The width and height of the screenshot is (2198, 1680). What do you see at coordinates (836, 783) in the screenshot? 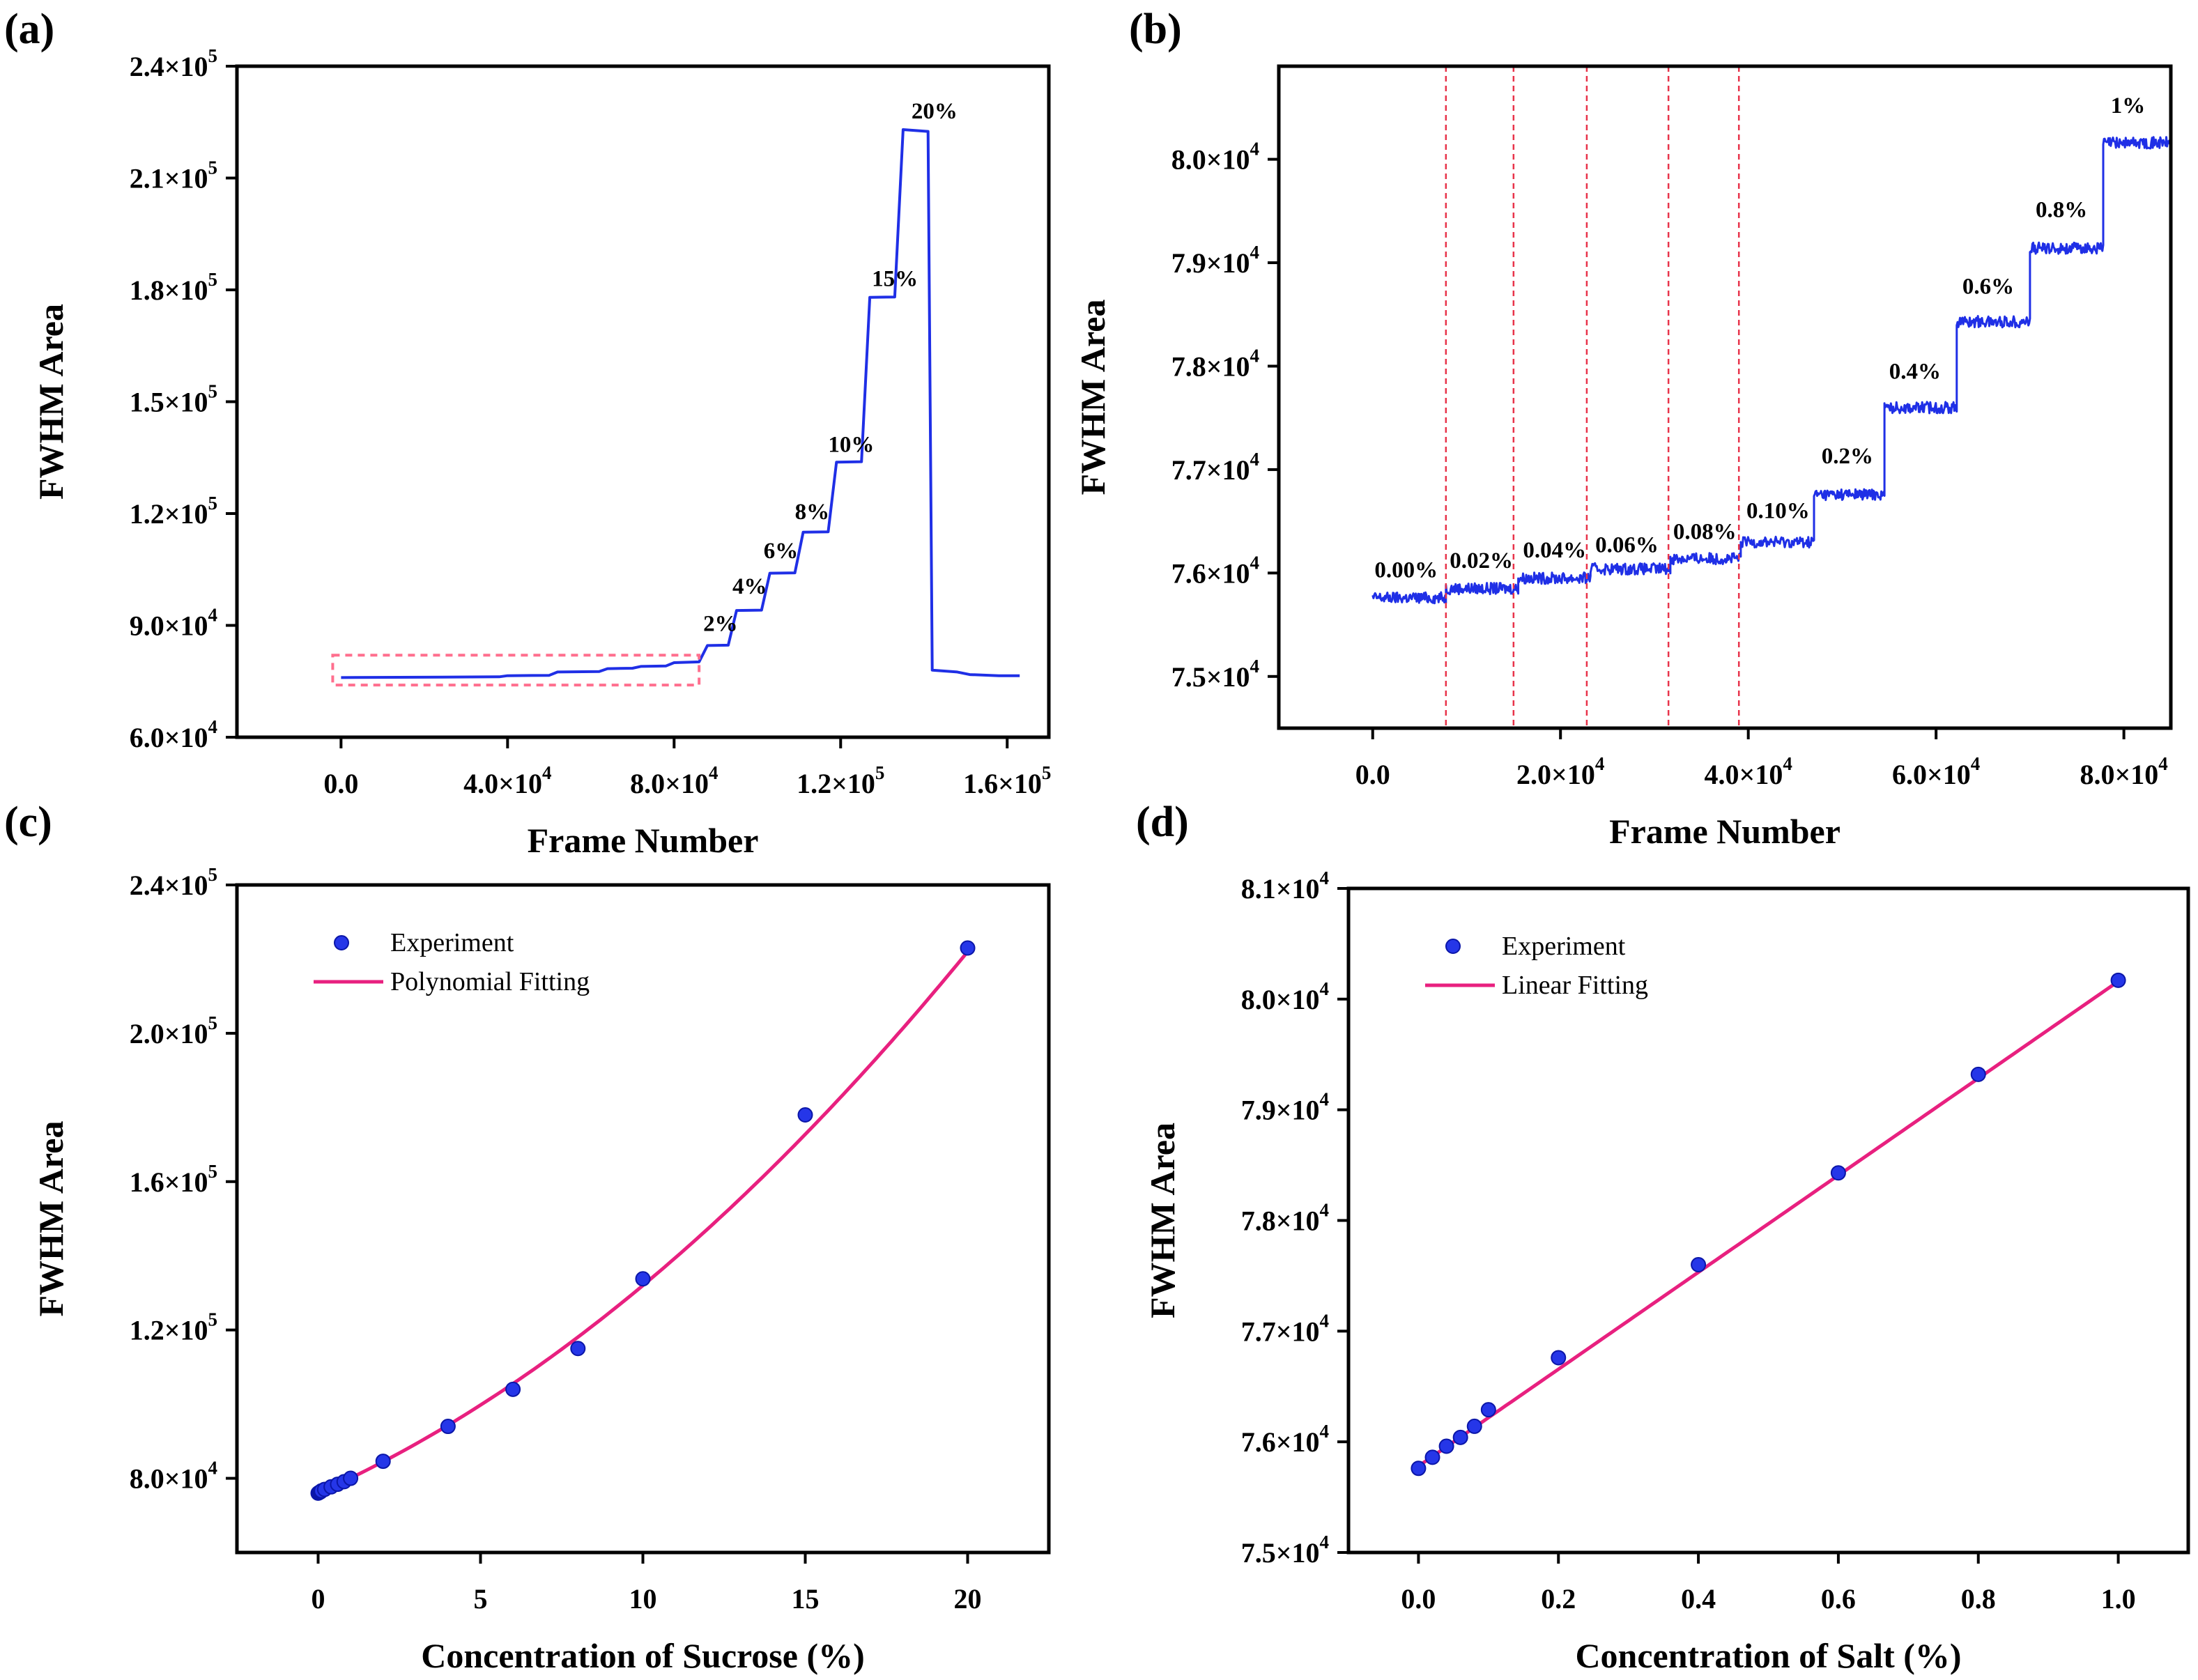
I see `panel-a-xtick-label-base: 1.2×10` at bounding box center [836, 783].